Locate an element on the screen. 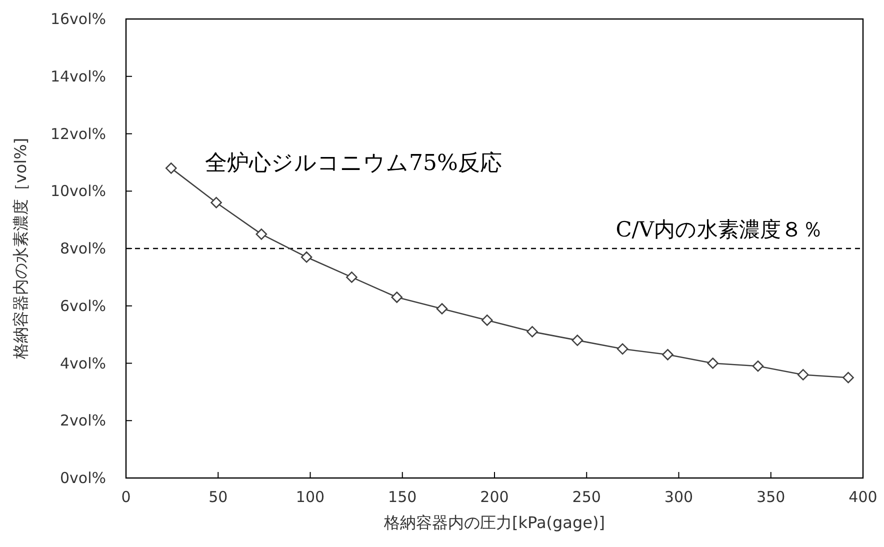  x-tick-label: 0 is located at coordinates (126, 497).